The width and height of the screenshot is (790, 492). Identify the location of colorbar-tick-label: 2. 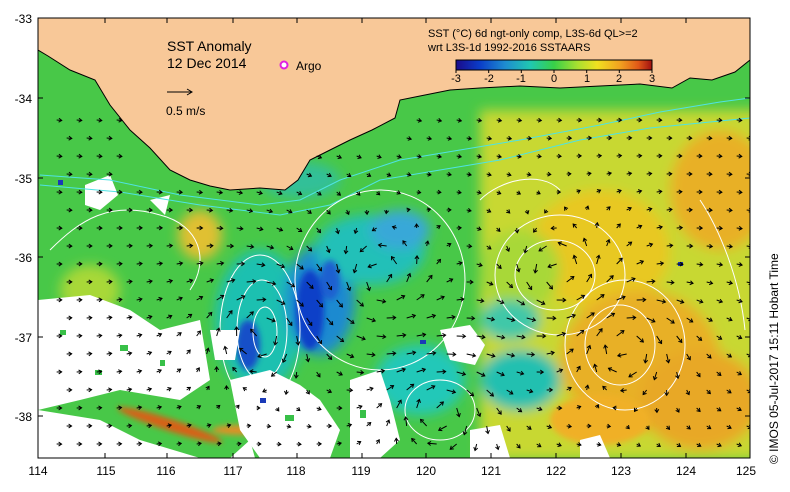
(619, 79).